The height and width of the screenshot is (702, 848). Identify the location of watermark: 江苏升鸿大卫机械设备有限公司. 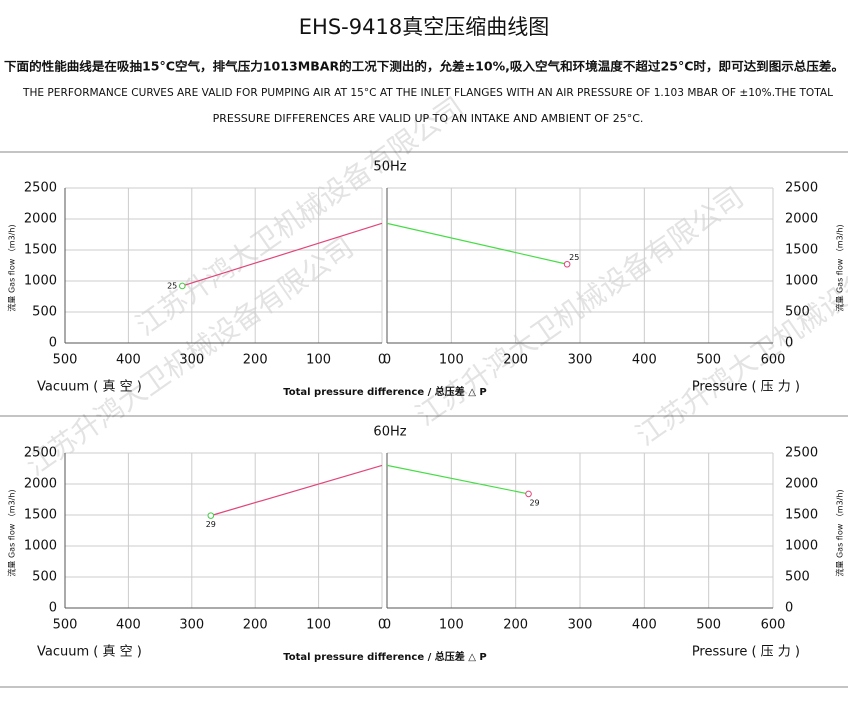
(300, 216).